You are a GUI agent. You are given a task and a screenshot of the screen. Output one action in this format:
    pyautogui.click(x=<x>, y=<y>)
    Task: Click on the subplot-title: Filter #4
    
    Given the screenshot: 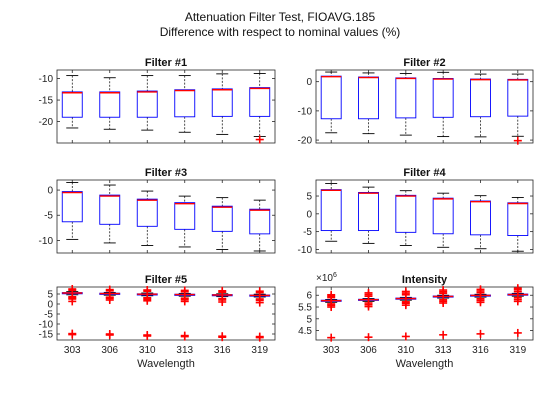 What is the action you would take?
    pyautogui.click(x=424, y=173)
    